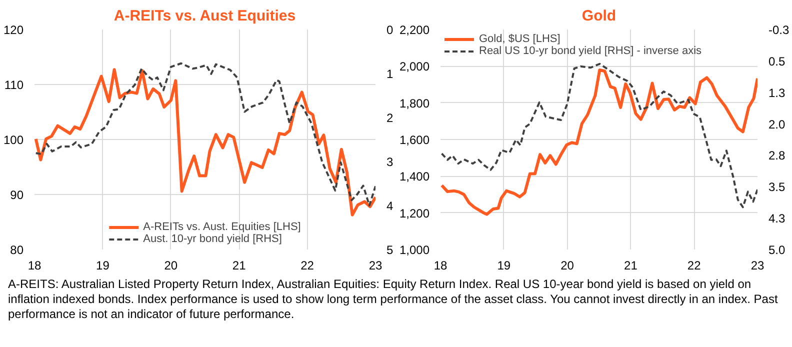 The height and width of the screenshot is (347, 792). What do you see at coordinates (13, 30) in the screenshot?
I see `y-tick-label: 120` at bounding box center [13, 30].